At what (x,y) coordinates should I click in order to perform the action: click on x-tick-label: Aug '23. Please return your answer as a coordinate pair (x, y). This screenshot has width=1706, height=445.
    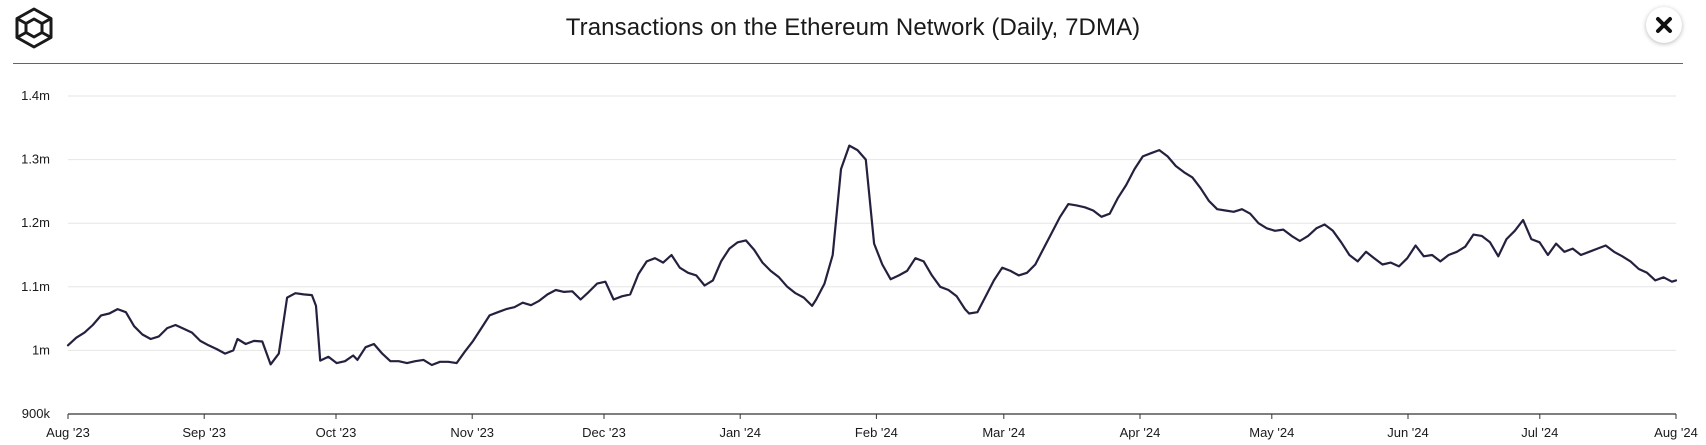
    Looking at the image, I should click on (68, 432).